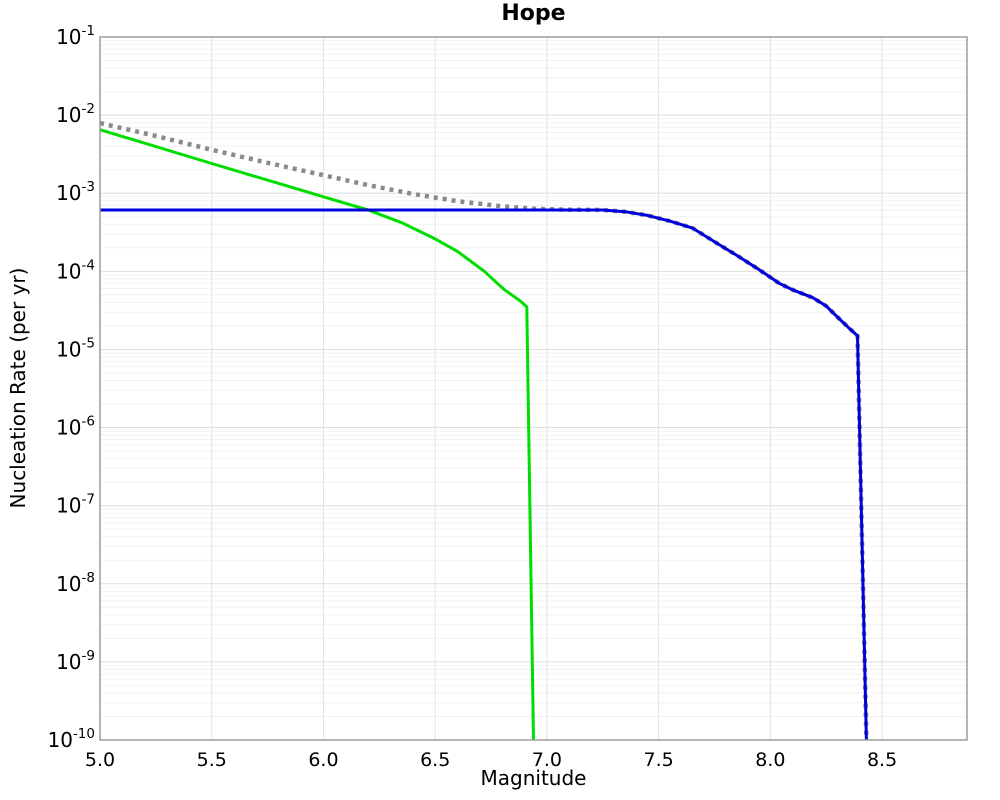  What do you see at coordinates (75, 114) in the screenshot?
I see `y-tick-label: 10⁻²` at bounding box center [75, 114].